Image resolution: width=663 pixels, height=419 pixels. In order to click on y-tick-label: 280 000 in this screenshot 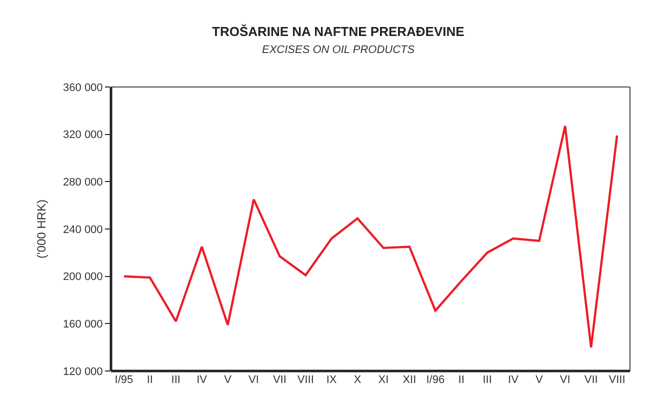, I will do `click(83, 182)`.